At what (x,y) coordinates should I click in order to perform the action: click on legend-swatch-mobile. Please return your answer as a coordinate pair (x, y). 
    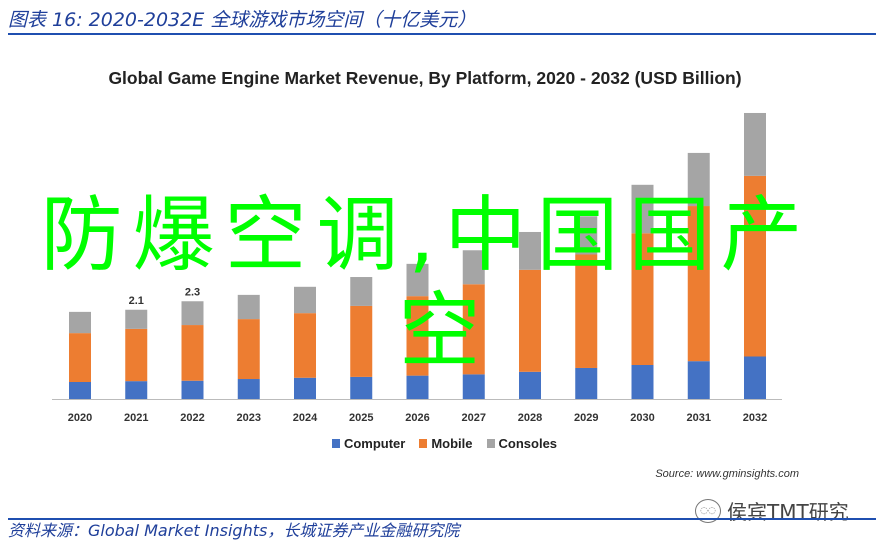
    Looking at the image, I should click on (423, 443).